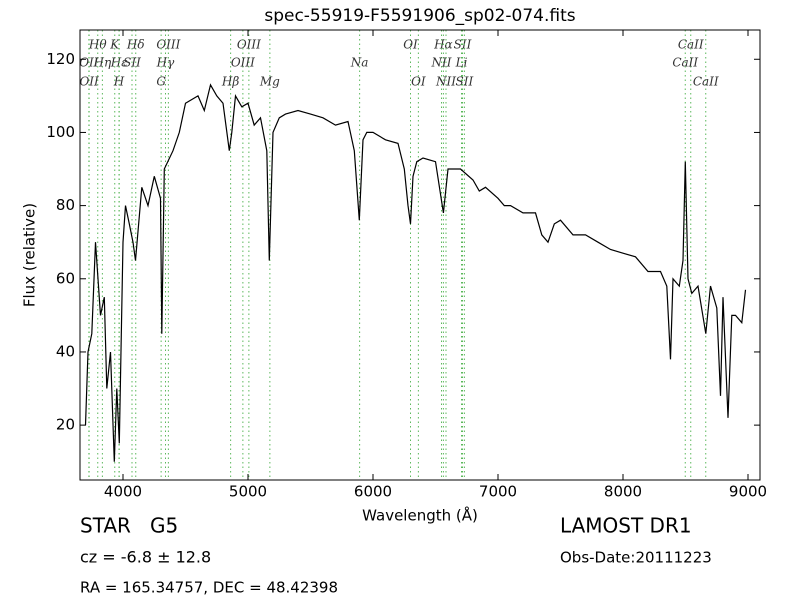  Describe the element at coordinates (461, 63) in the screenshot. I see `spectral-line-label: Li` at that location.